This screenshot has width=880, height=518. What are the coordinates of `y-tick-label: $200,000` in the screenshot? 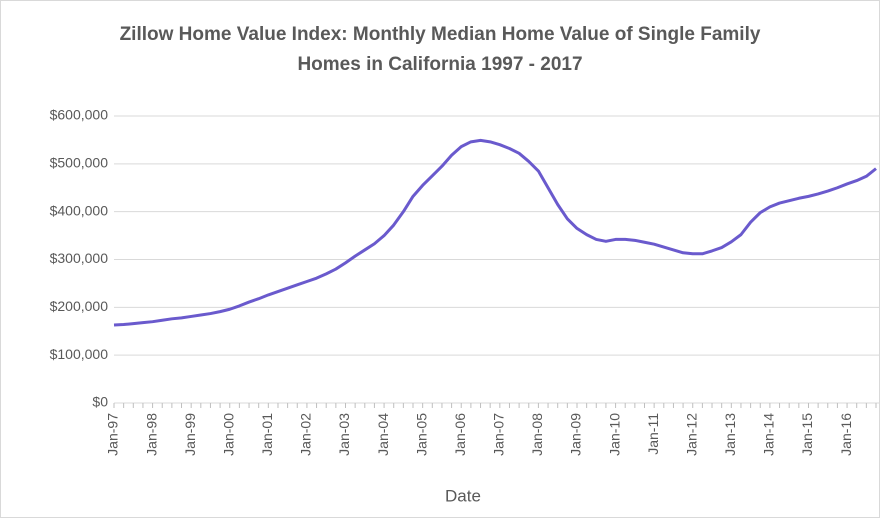 It's located at (79, 306).